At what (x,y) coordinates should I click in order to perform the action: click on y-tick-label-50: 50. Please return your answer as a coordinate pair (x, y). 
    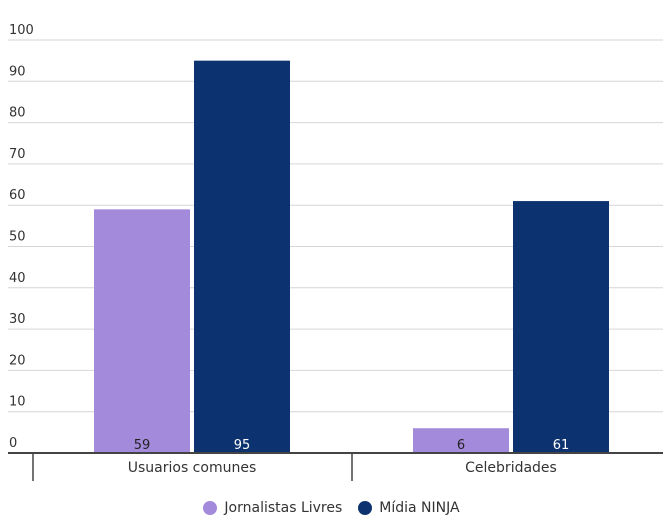
    Looking at the image, I should click on (17, 237).